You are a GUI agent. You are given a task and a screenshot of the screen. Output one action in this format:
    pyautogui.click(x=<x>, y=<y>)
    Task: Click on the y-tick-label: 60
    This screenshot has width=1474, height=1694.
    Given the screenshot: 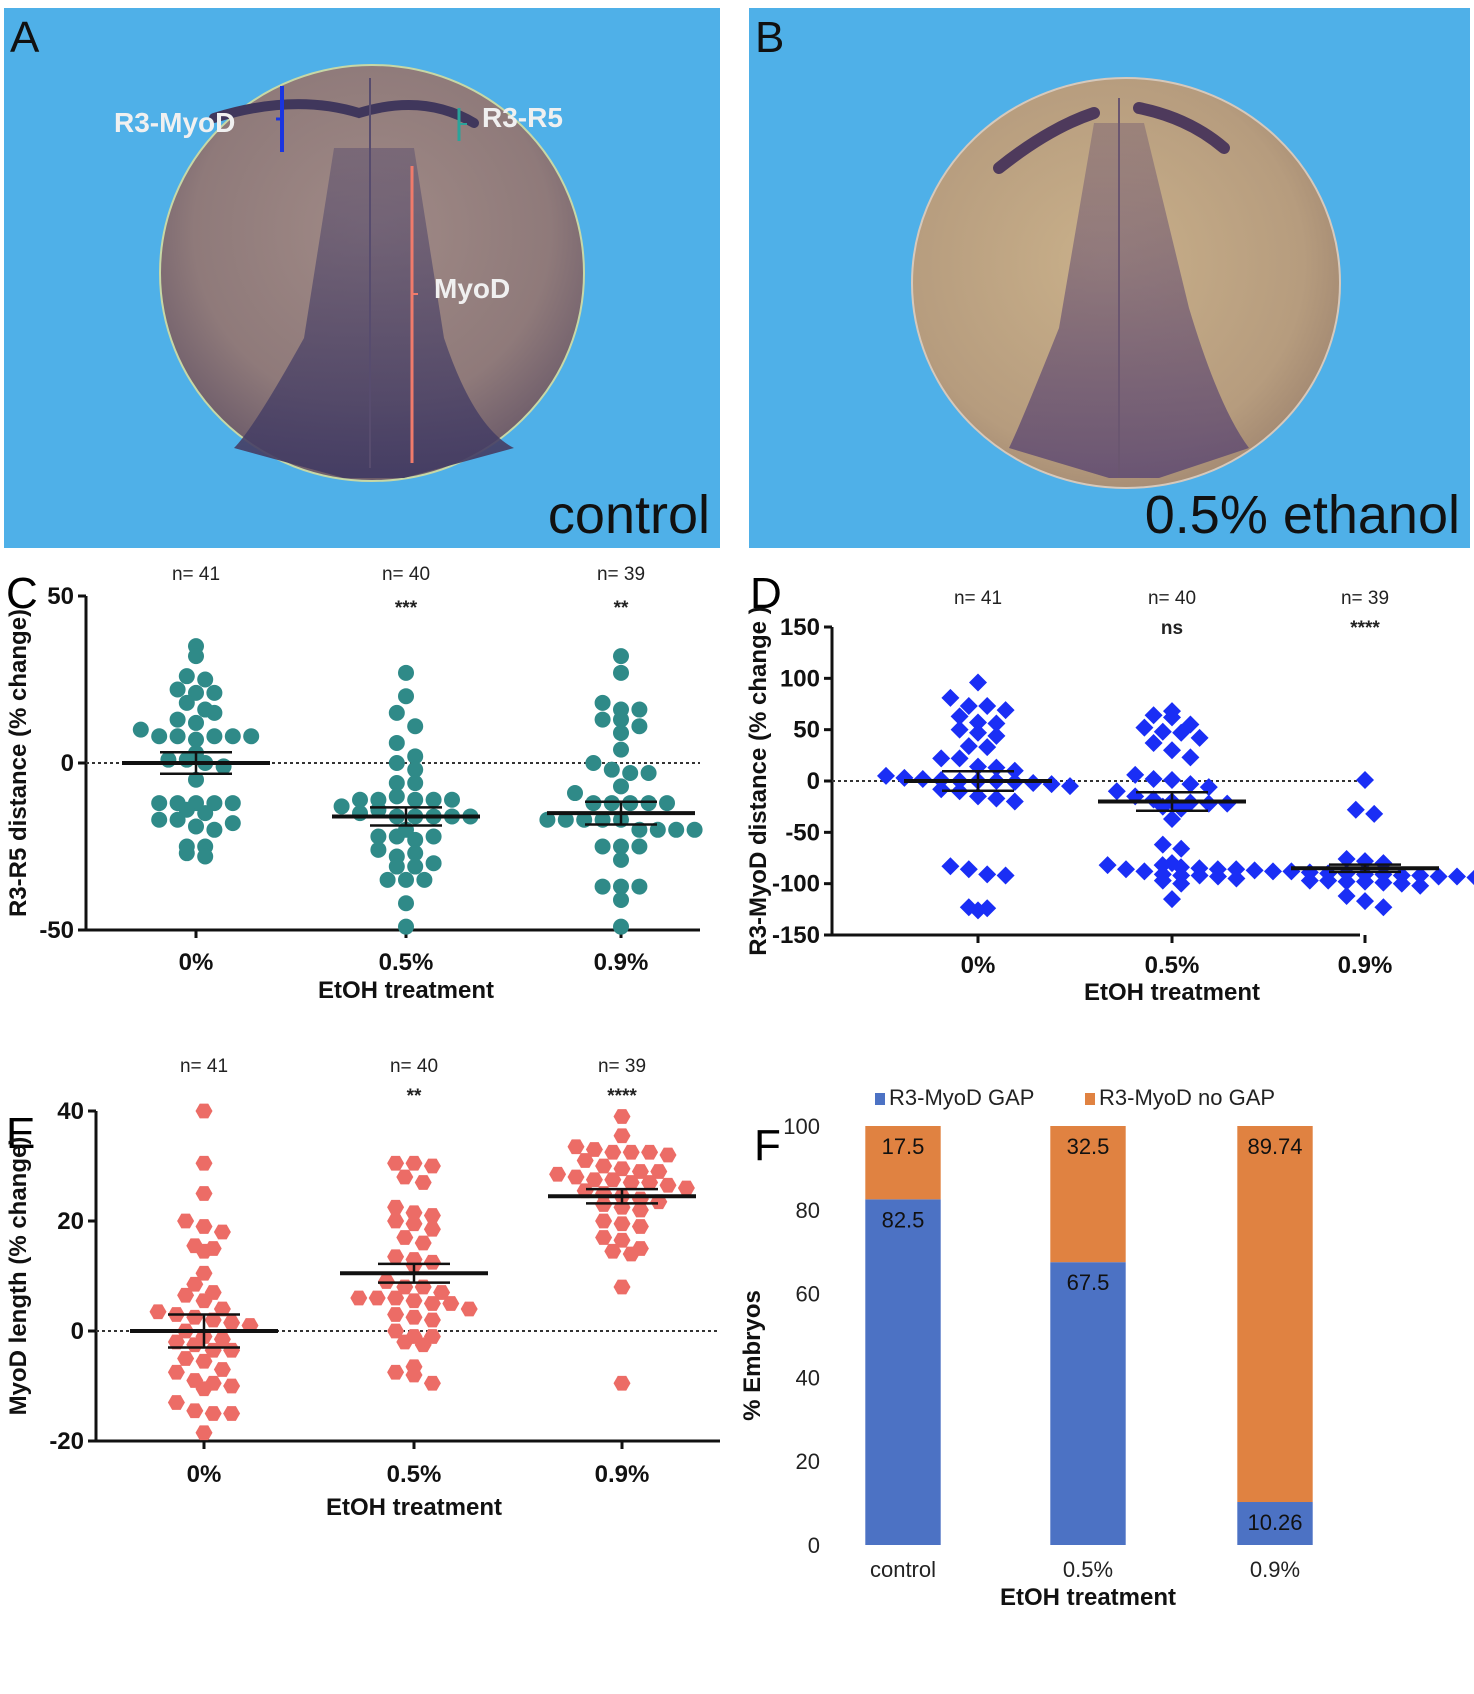 What is the action you would take?
    pyautogui.click(x=808, y=1294)
    